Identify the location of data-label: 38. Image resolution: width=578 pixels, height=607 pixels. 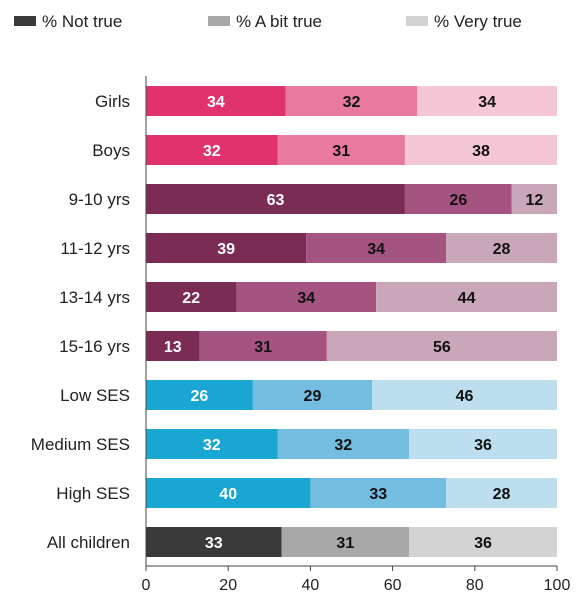
(481, 151).